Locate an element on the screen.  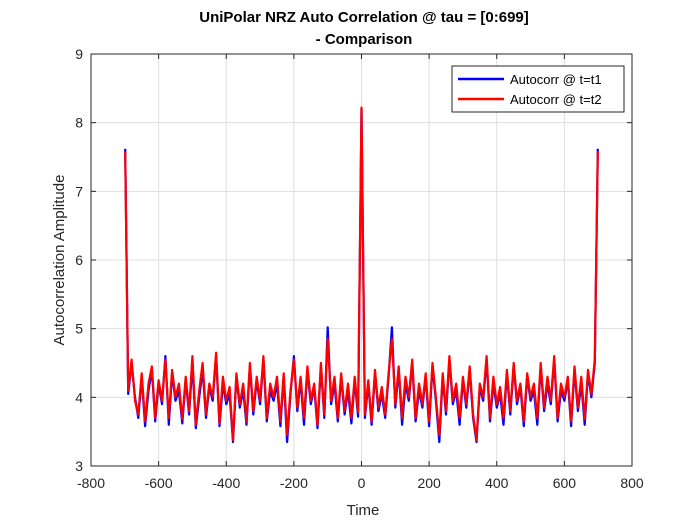
y-tick-label: 3 is located at coordinates (79, 466).